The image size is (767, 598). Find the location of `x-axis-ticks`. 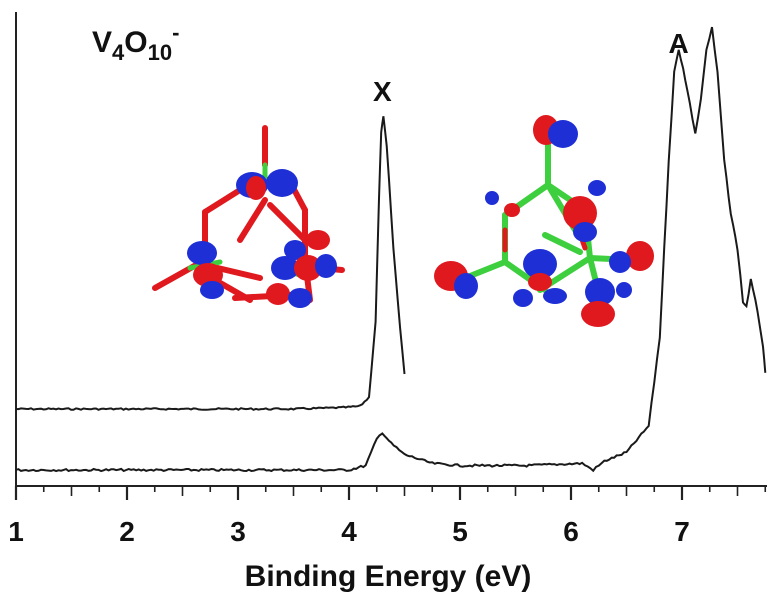

x-axis-ticks is located at coordinates (390, 493).